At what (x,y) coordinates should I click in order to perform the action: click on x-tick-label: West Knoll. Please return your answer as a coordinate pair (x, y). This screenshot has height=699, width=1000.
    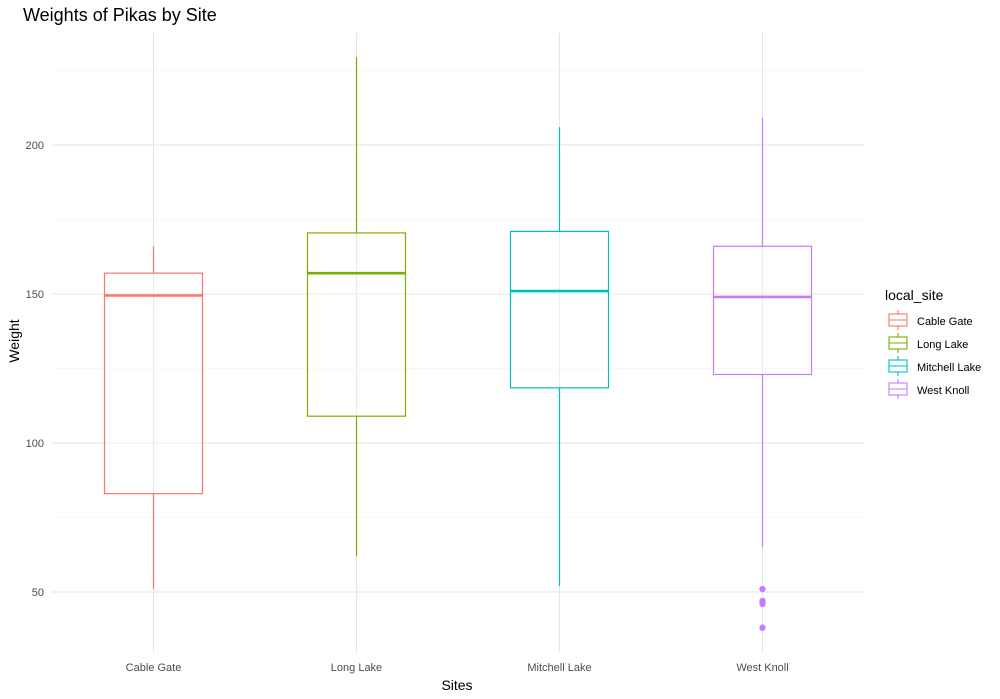
    Looking at the image, I should click on (762, 668).